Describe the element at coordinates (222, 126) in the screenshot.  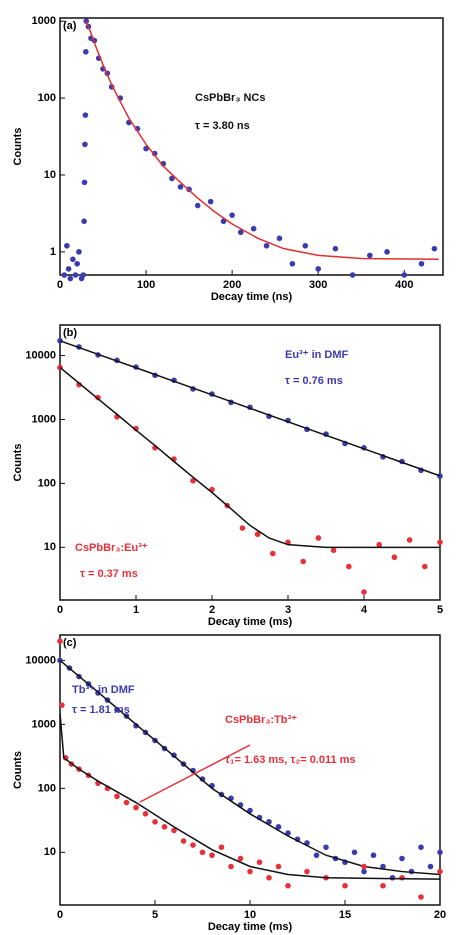
I see `annotation: τ = 3.80 ns` at that location.